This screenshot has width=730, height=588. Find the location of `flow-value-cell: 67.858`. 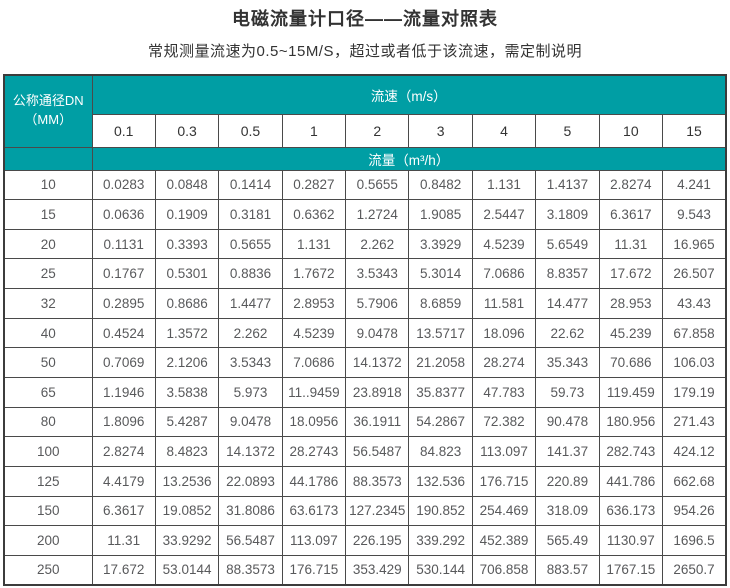

flow-value-cell: 67.858 is located at coordinates (694, 333).